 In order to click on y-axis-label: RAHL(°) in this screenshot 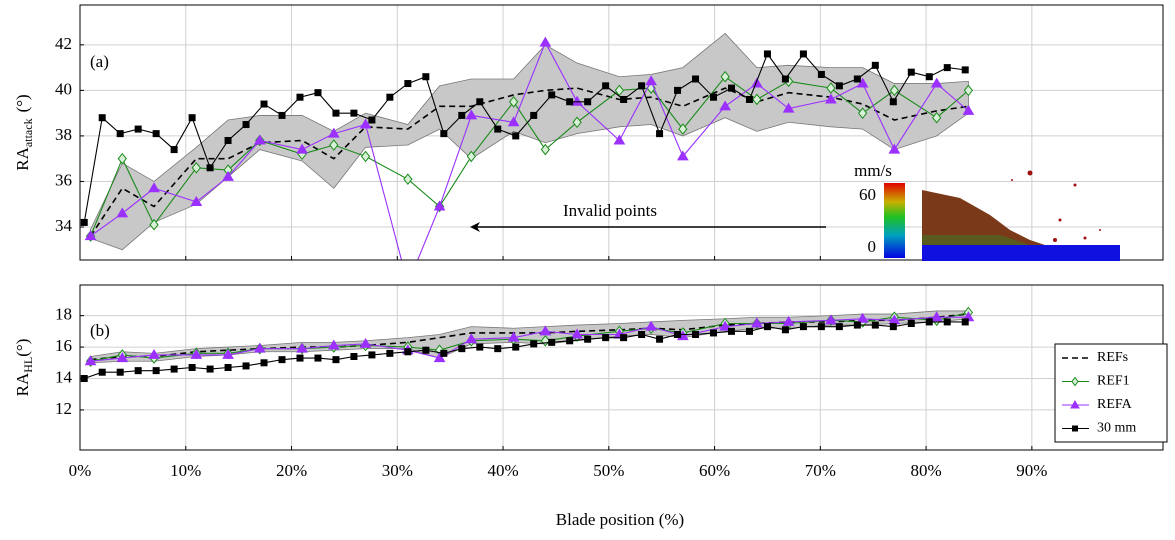, I will do `click(24, 368)`.